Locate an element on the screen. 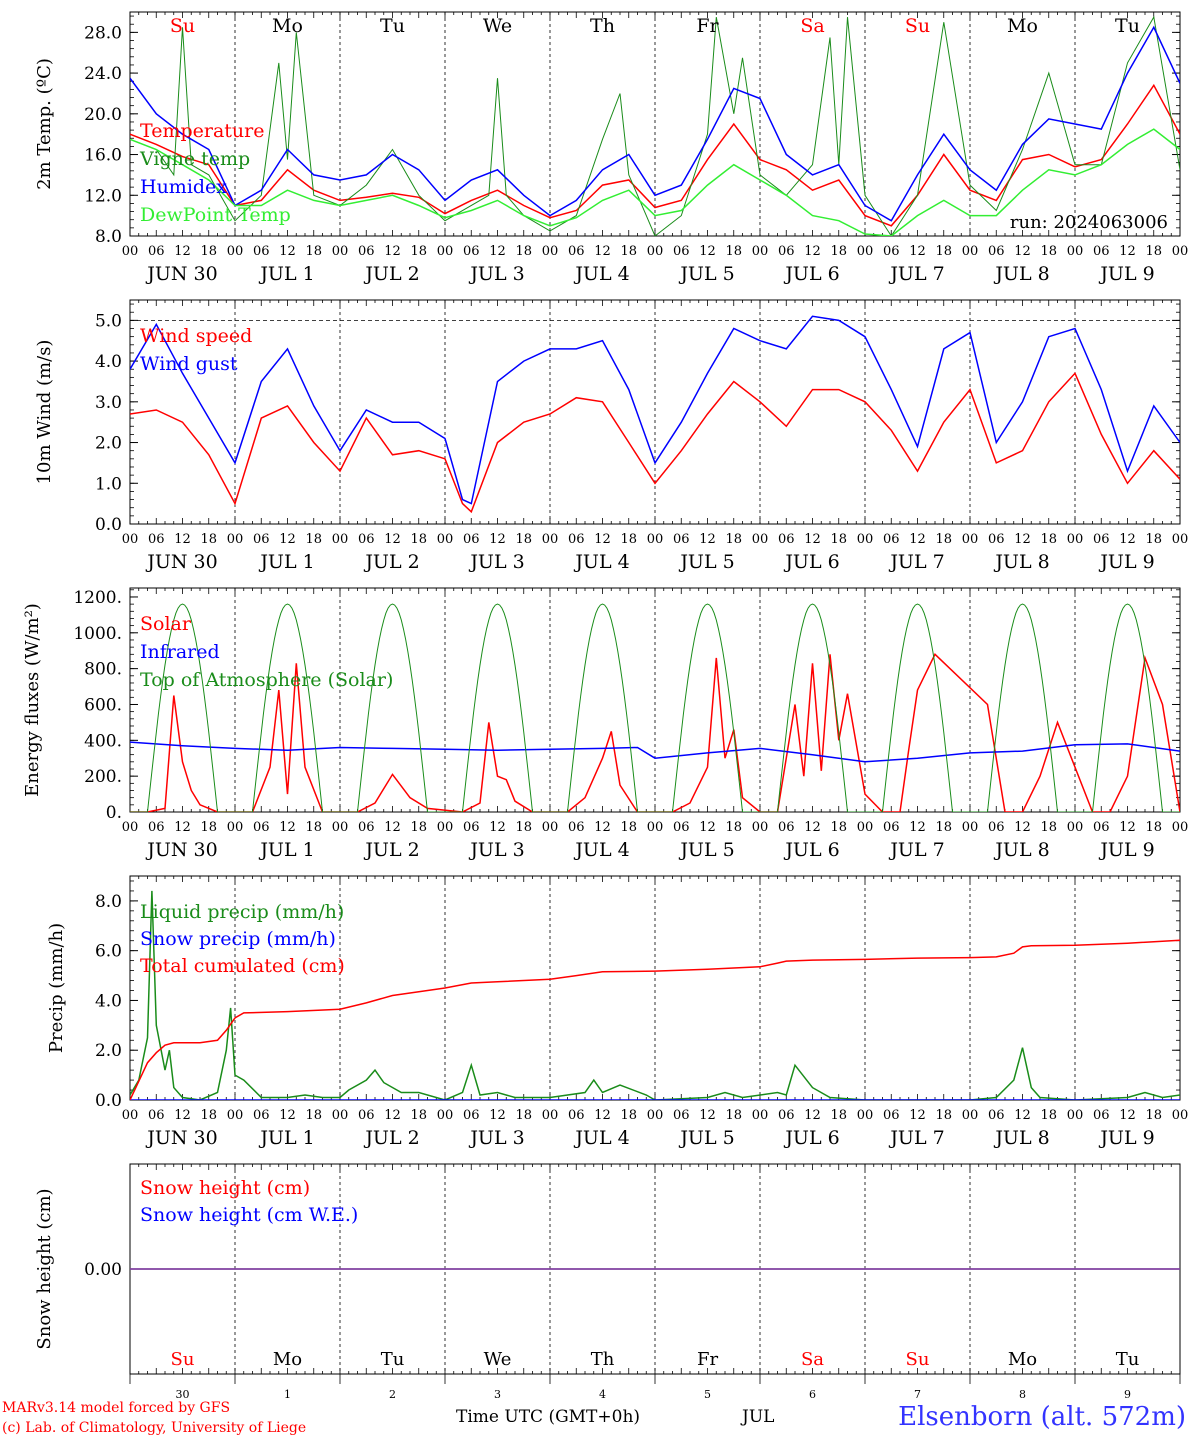  weekday-label: Sa is located at coordinates (812, 26).